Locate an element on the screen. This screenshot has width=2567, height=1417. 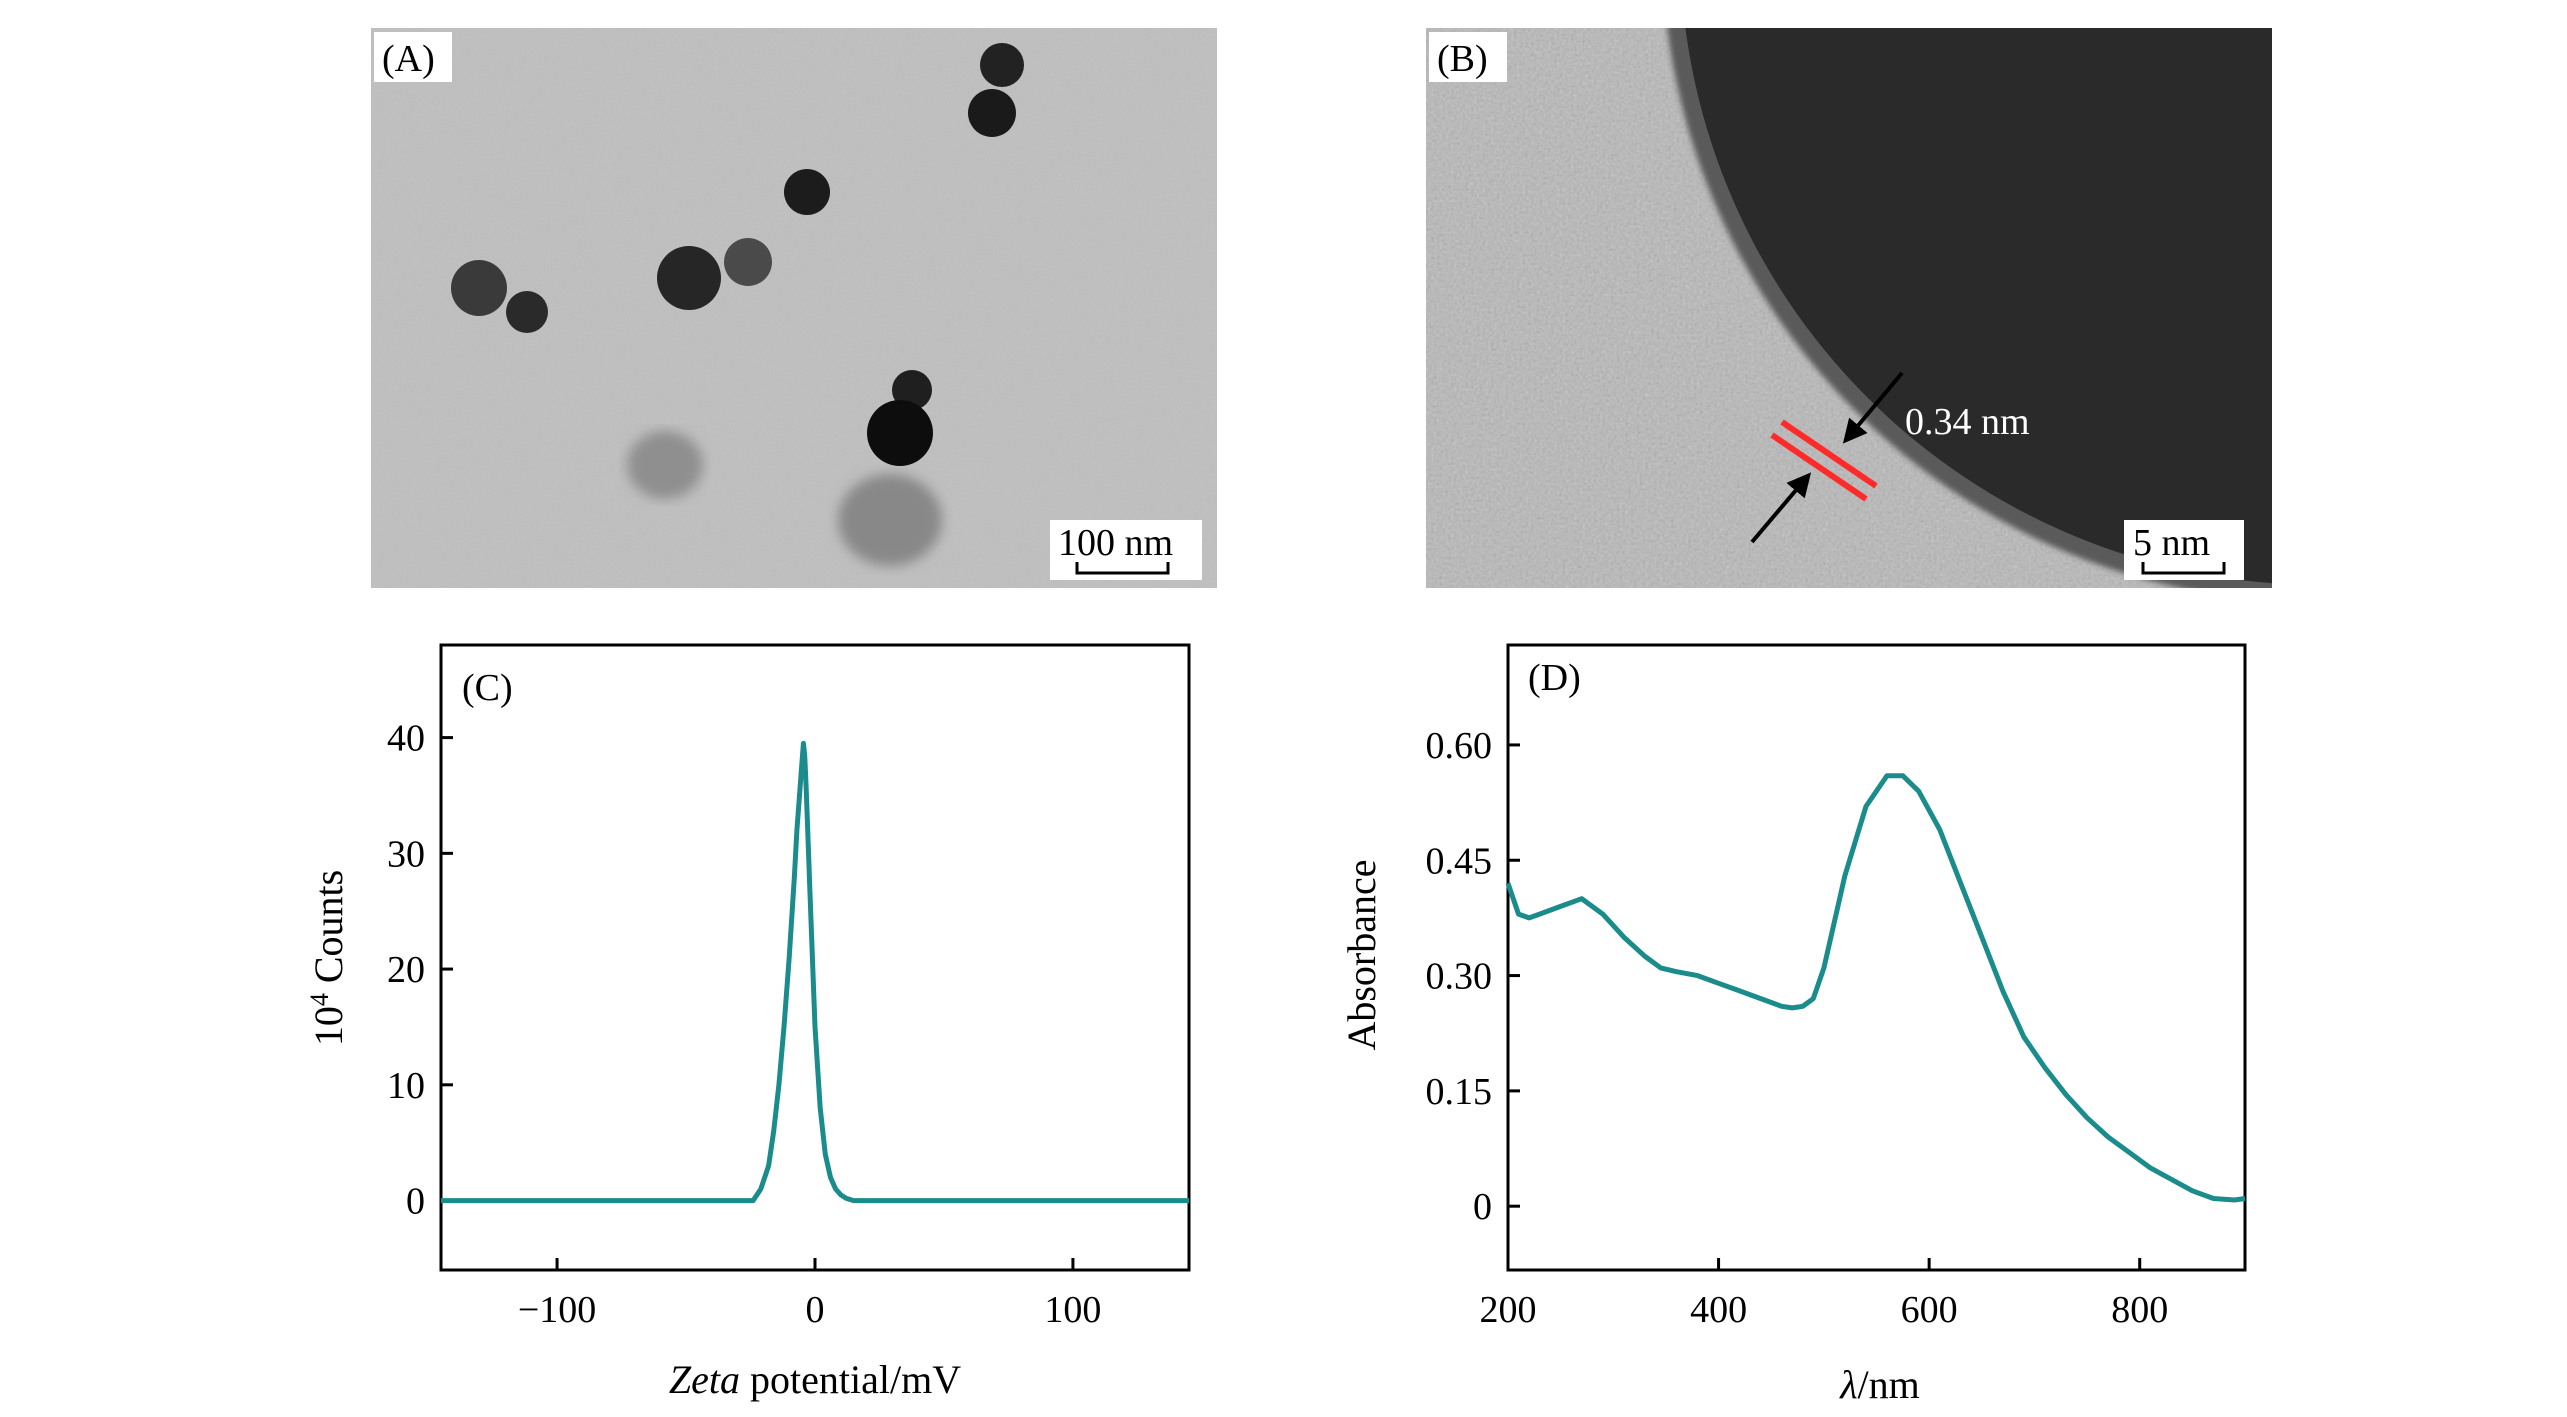
y-tick-label: 0.15 is located at coordinates (1459, 1092).